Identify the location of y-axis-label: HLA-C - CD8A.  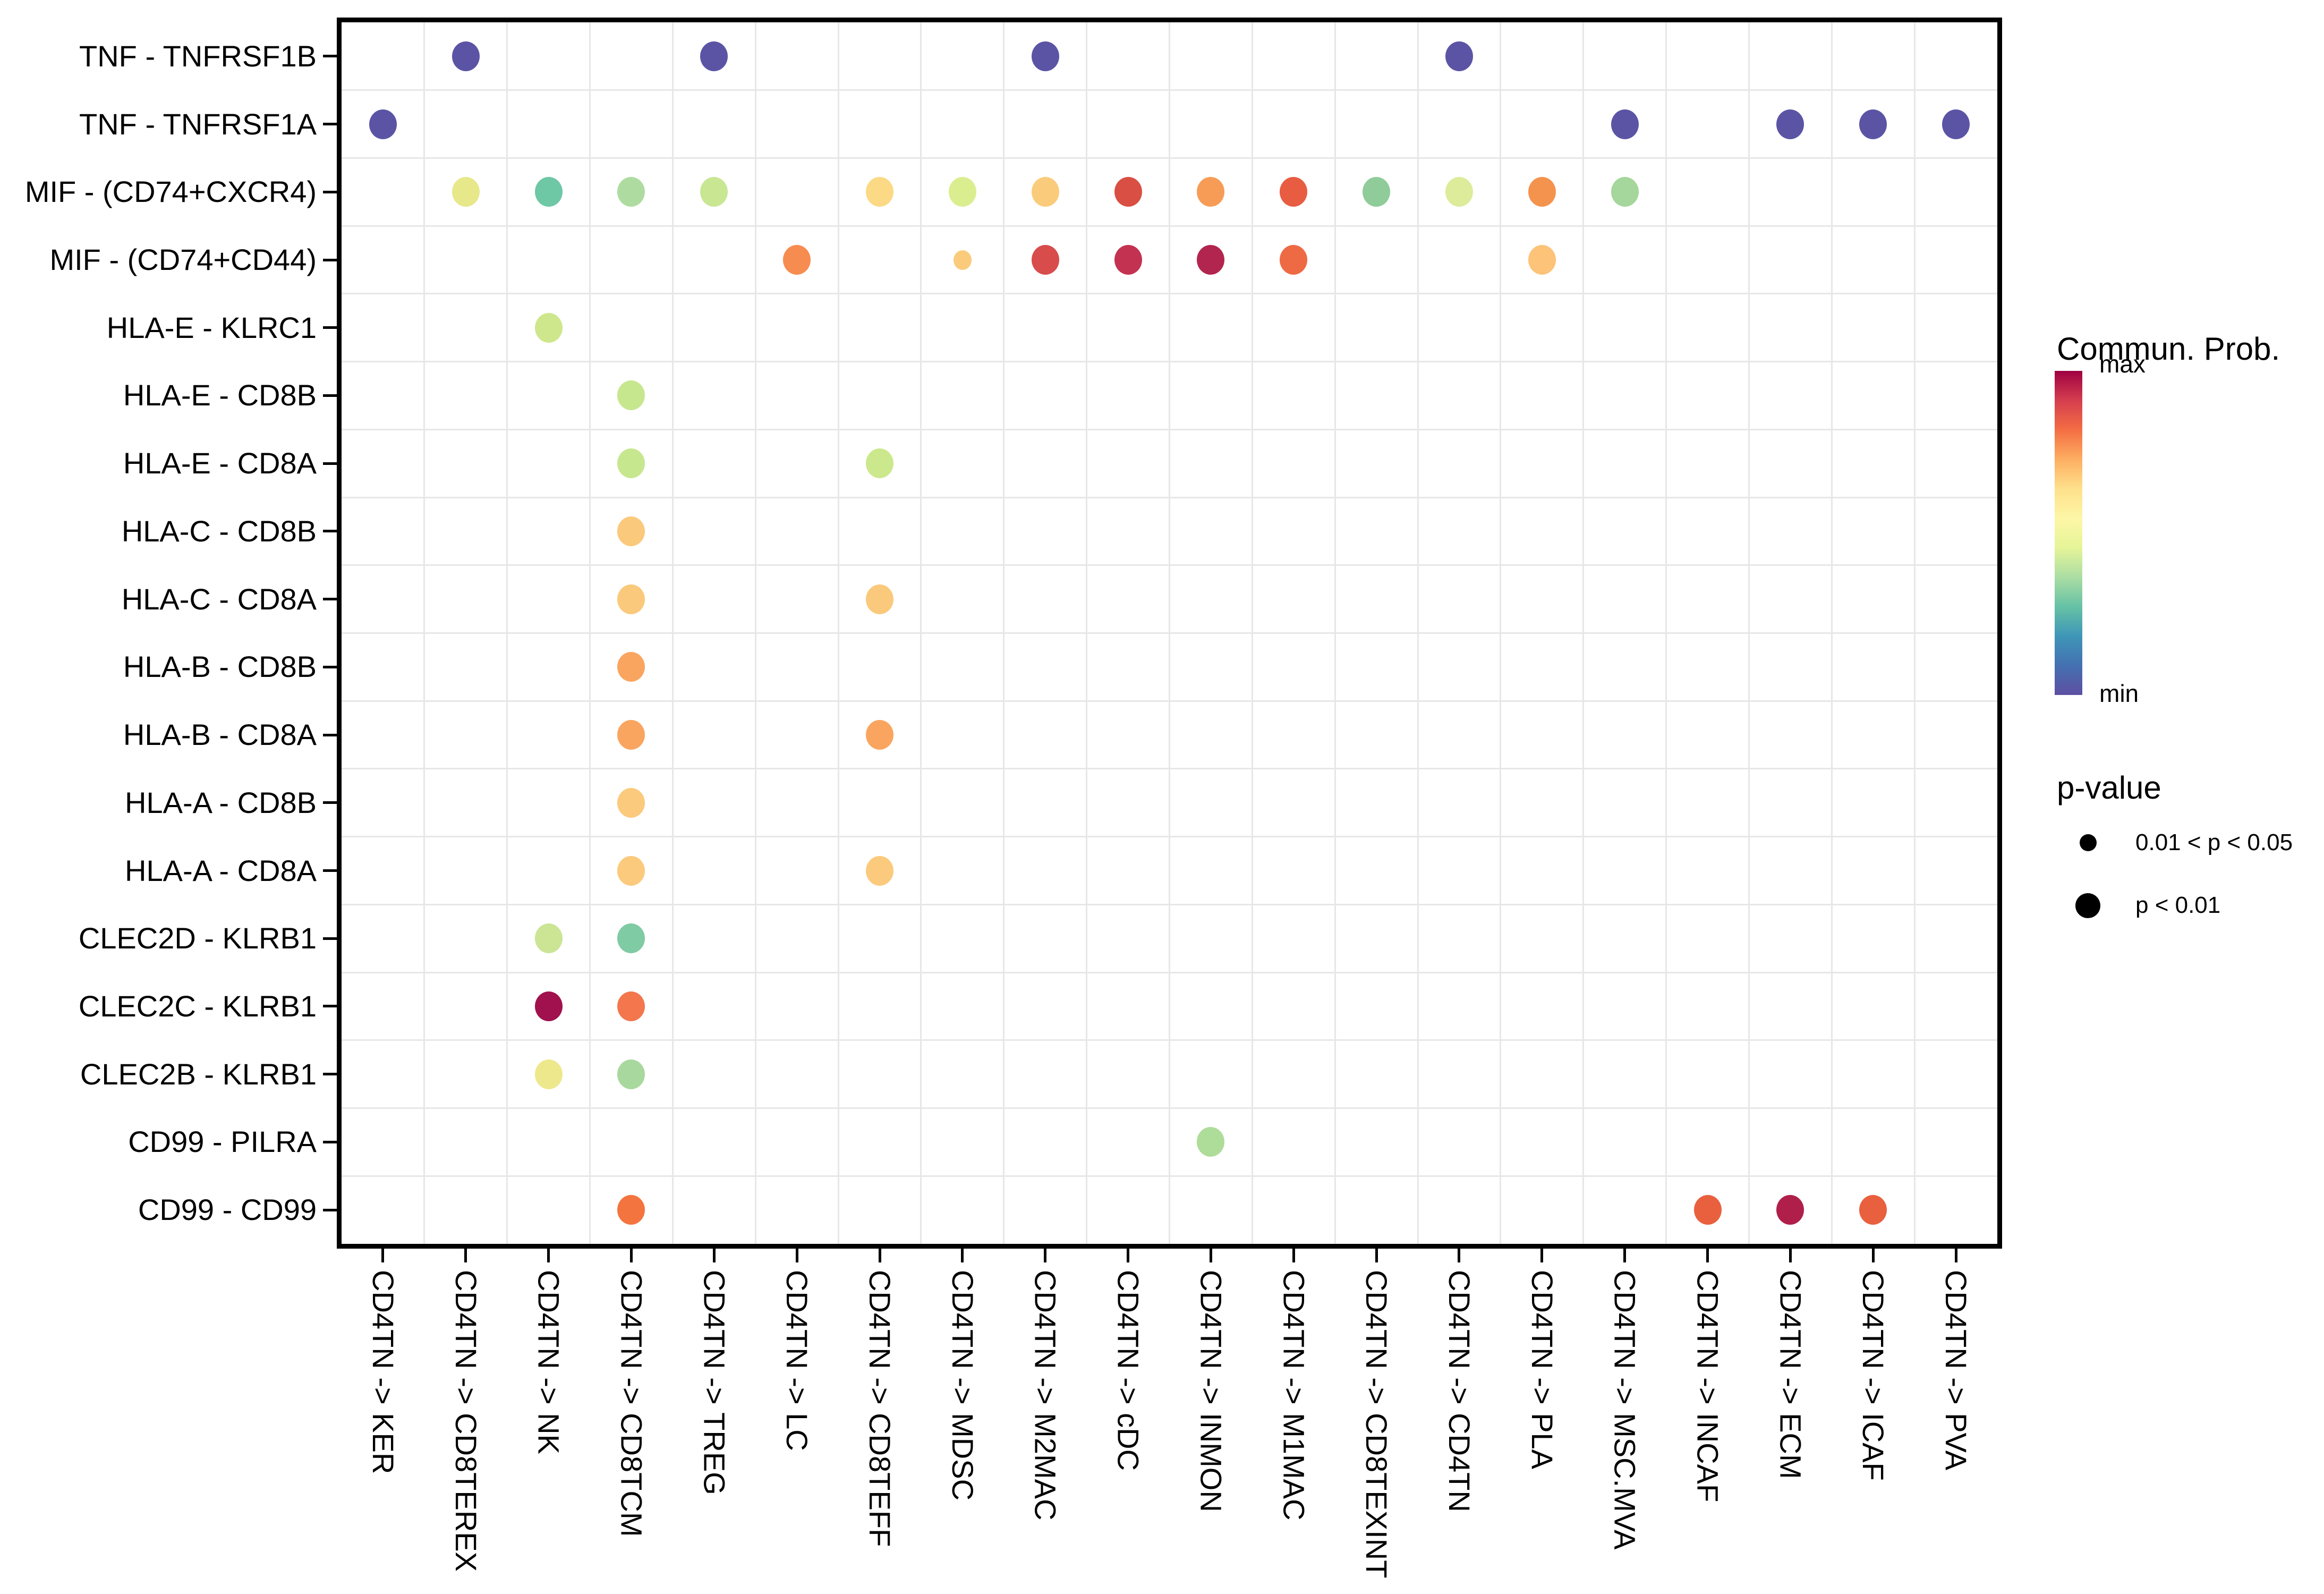
(219, 599).